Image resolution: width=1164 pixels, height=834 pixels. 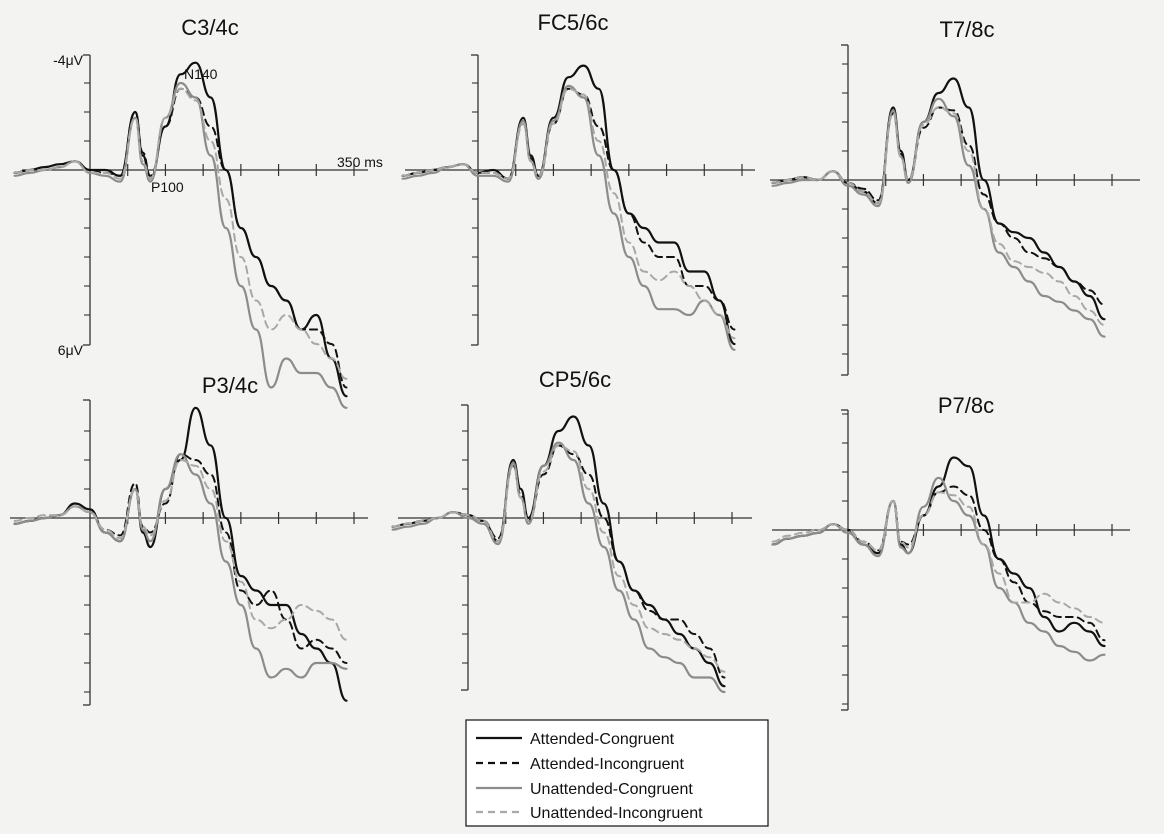 I want to click on panel-fc5-6c: FC5/6c, so click(x=578, y=180).